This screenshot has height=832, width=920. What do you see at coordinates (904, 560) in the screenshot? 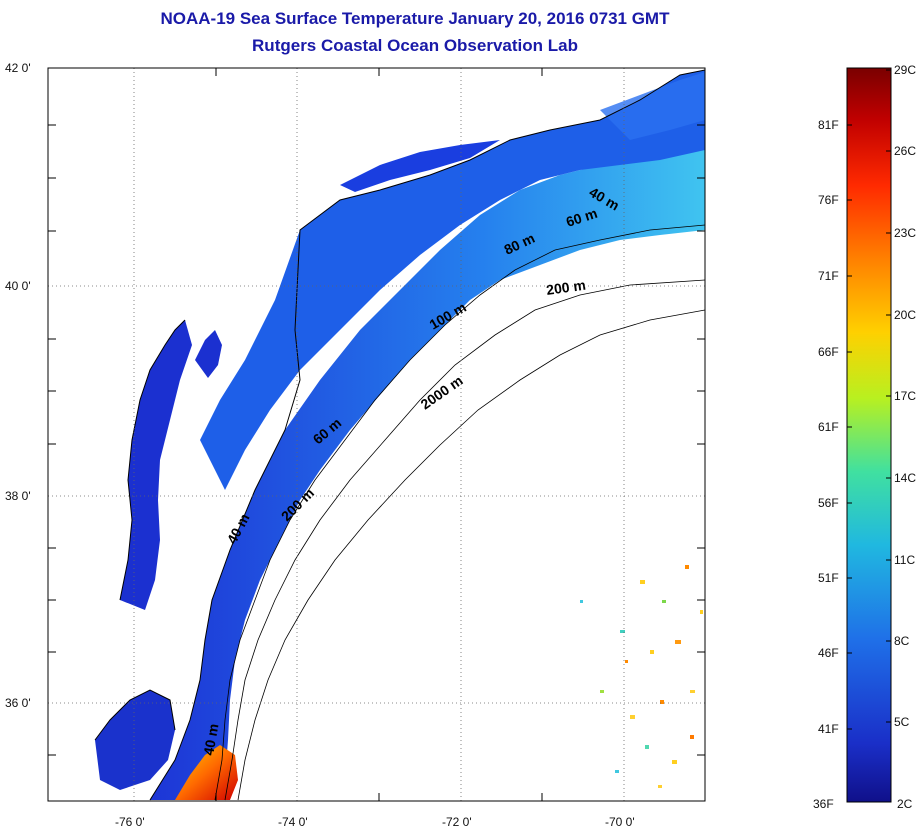
I see `celsius-label: 11C` at bounding box center [904, 560].